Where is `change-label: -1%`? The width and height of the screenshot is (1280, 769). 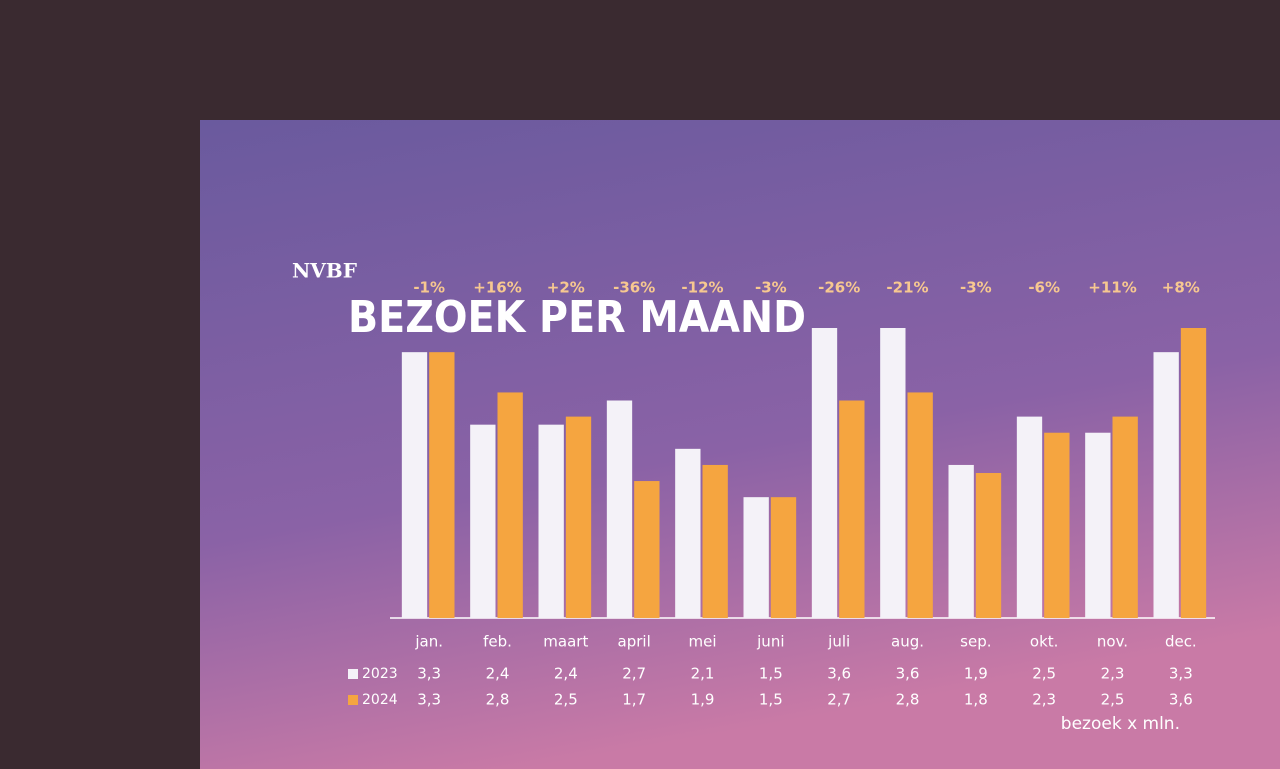
change-label: -1% is located at coordinates (429, 288).